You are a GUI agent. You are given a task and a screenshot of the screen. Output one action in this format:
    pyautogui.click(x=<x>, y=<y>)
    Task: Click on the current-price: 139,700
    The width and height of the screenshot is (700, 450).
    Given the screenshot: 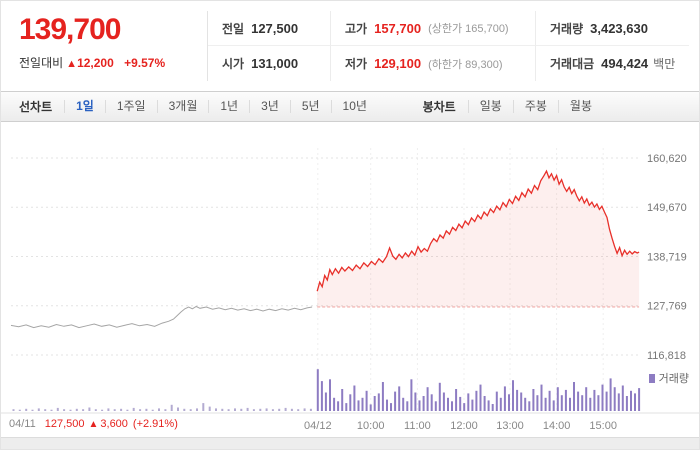 What is the action you would take?
    pyautogui.click(x=70, y=29)
    